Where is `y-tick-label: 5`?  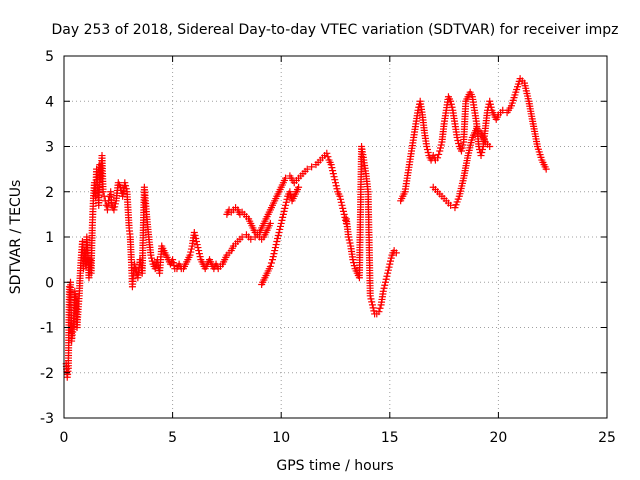
y-tick-label: 5 is located at coordinates (49, 57).